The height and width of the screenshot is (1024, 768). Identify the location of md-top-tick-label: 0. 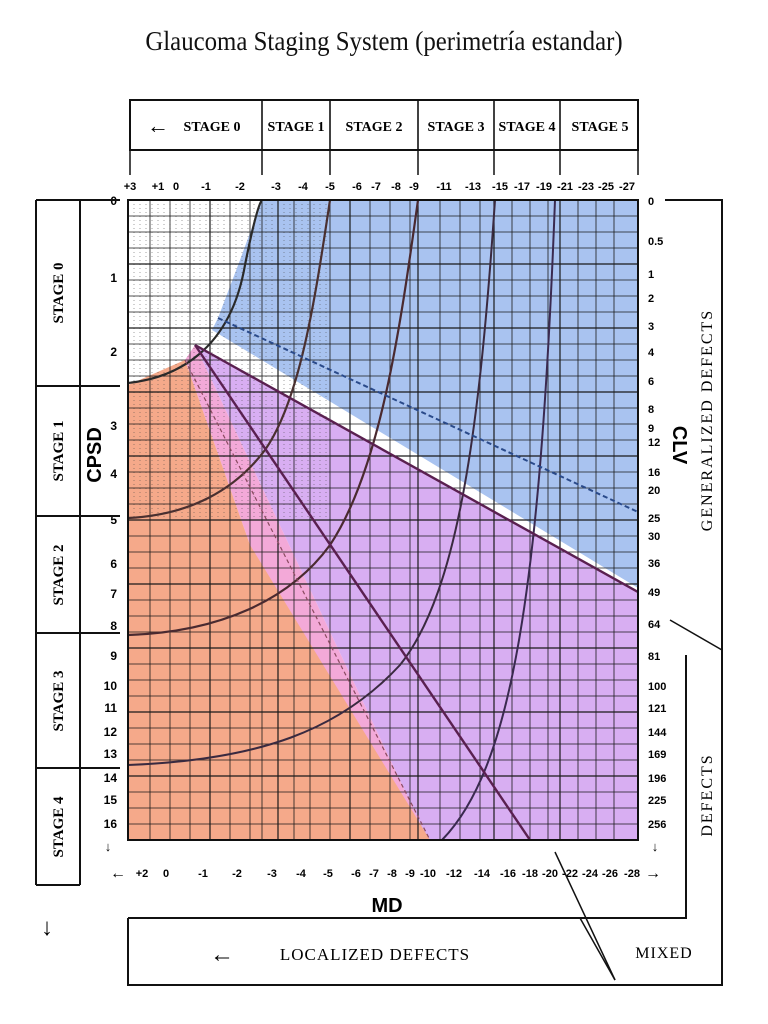
(176, 187).